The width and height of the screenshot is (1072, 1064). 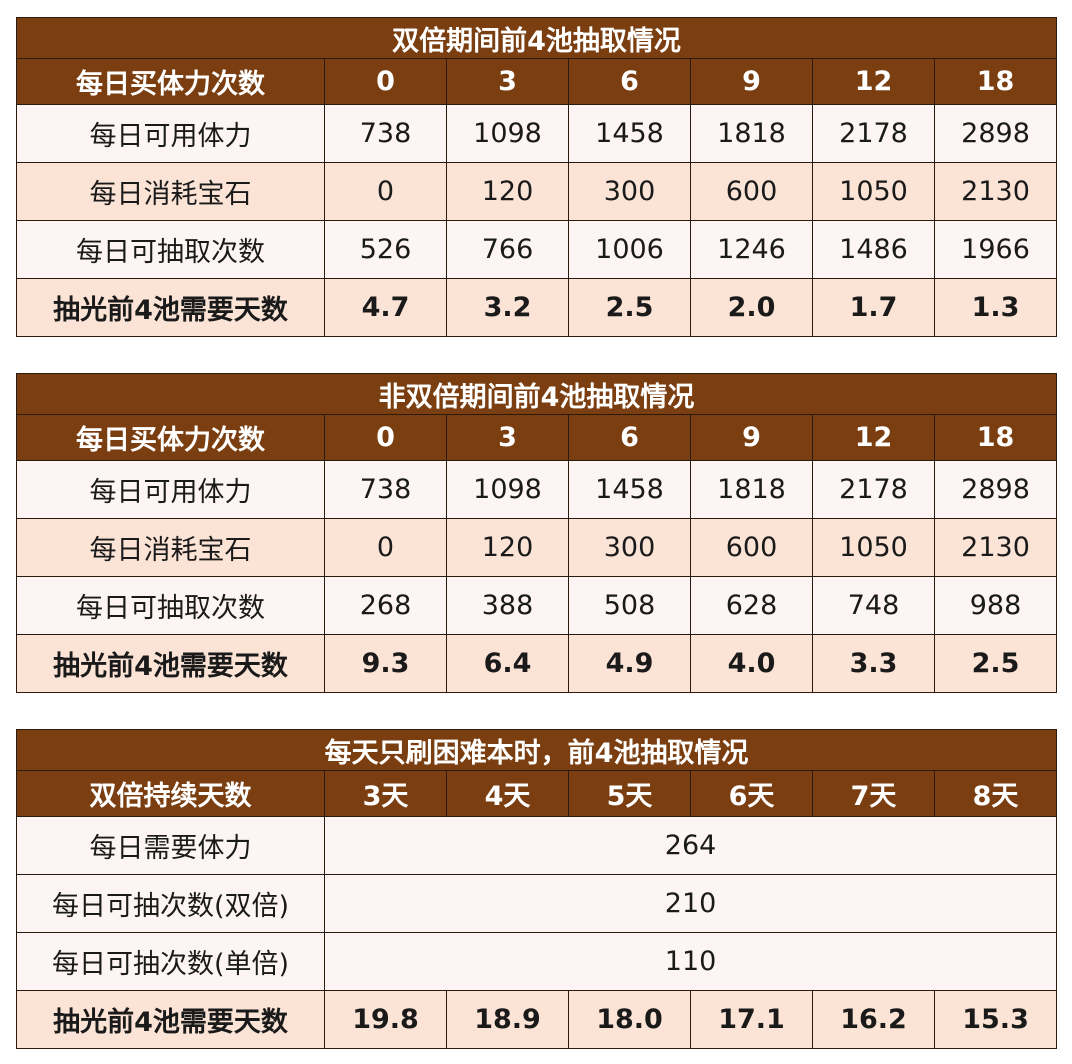 I want to click on row-label: 每日可抽次数(单倍), so click(x=170, y=961).